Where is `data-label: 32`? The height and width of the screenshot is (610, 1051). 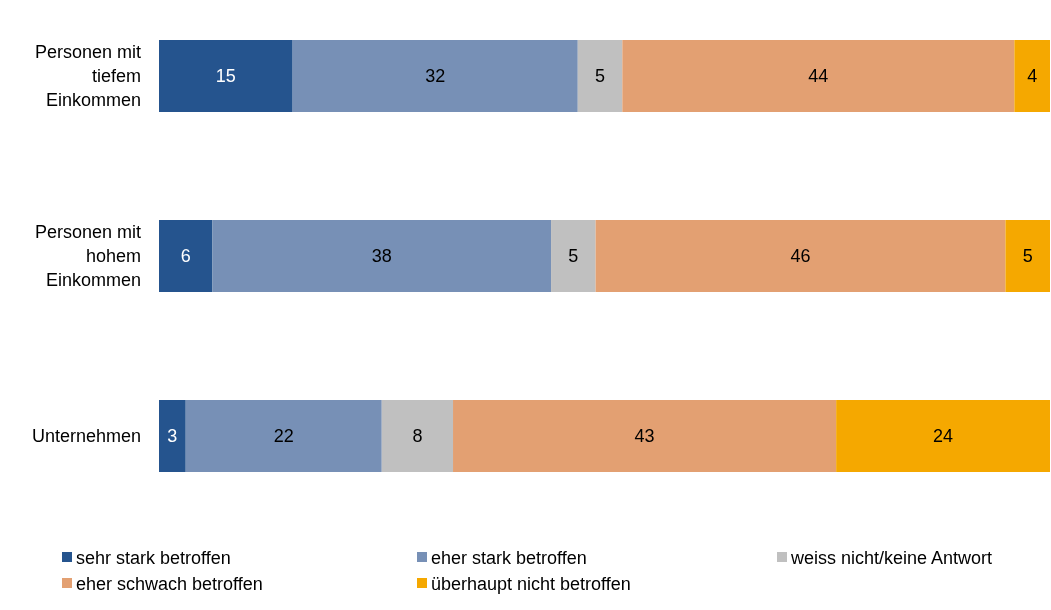
data-label: 32 is located at coordinates (435, 76).